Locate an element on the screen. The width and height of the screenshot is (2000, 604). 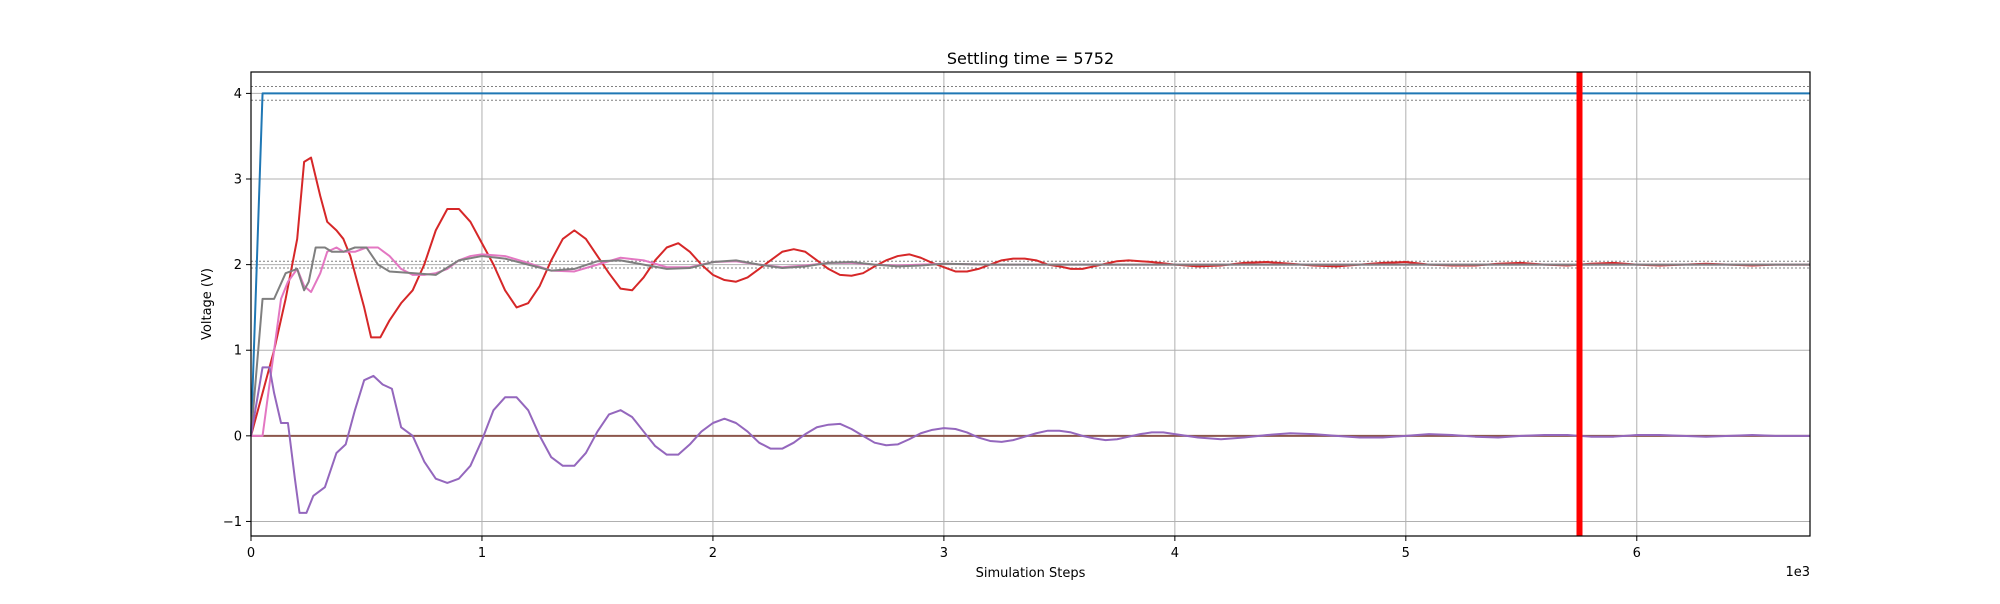
x-axis-label: Simulation Steps is located at coordinates (1031, 573).